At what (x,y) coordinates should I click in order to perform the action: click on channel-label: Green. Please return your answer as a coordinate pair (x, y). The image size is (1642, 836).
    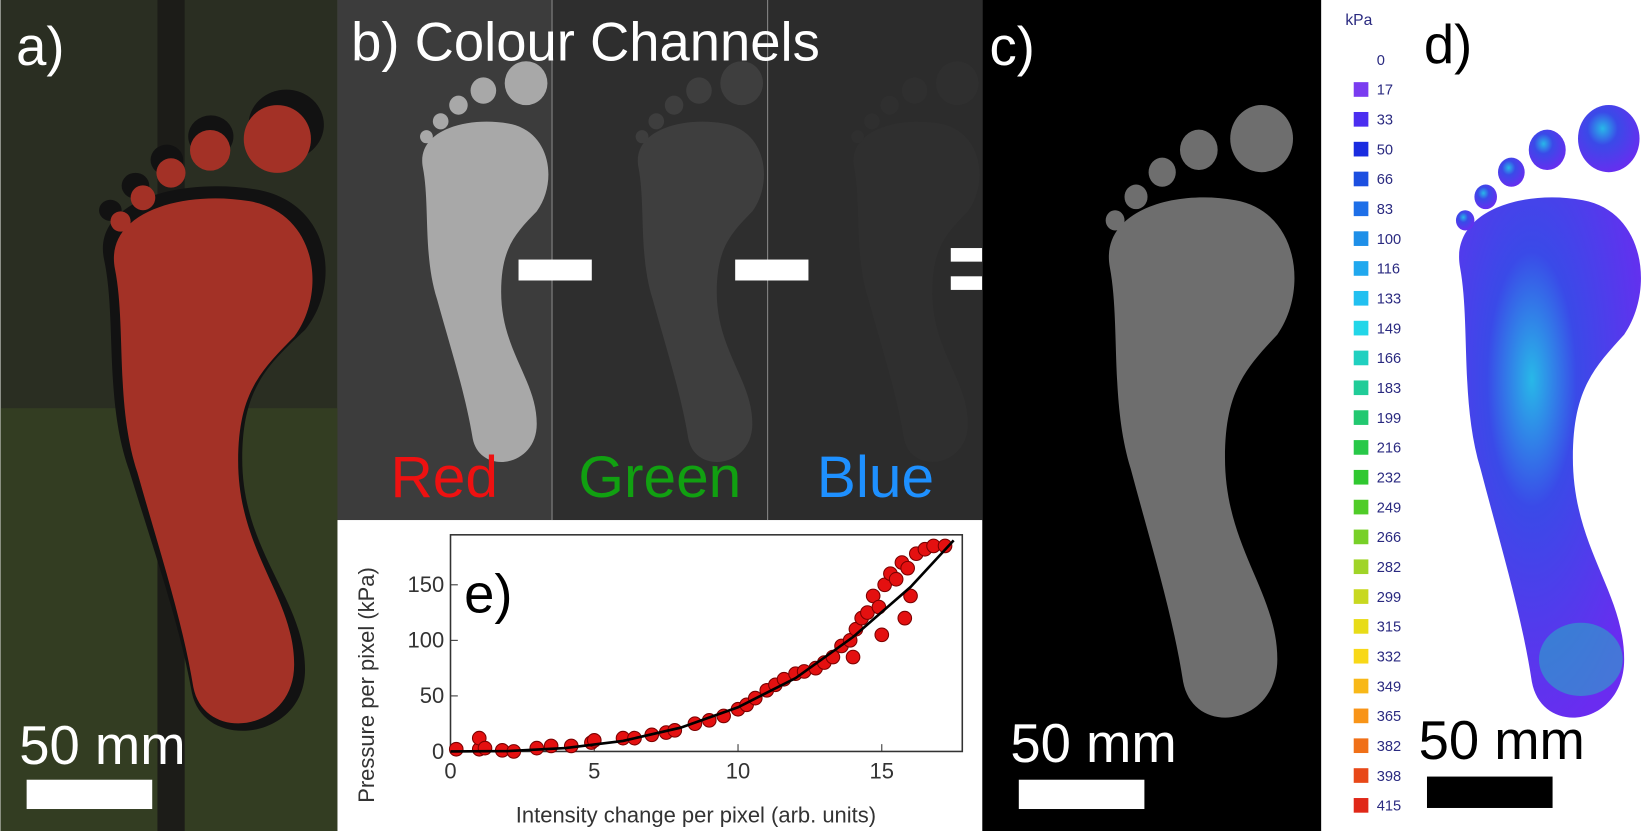
    Looking at the image, I should click on (659, 477).